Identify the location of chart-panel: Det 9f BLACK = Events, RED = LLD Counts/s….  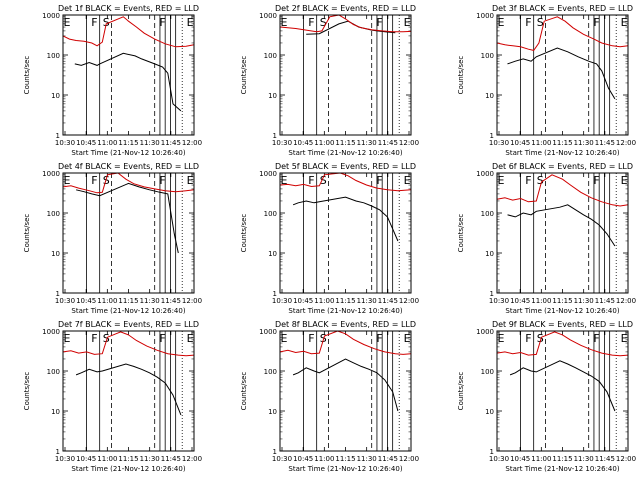
(546, 396).